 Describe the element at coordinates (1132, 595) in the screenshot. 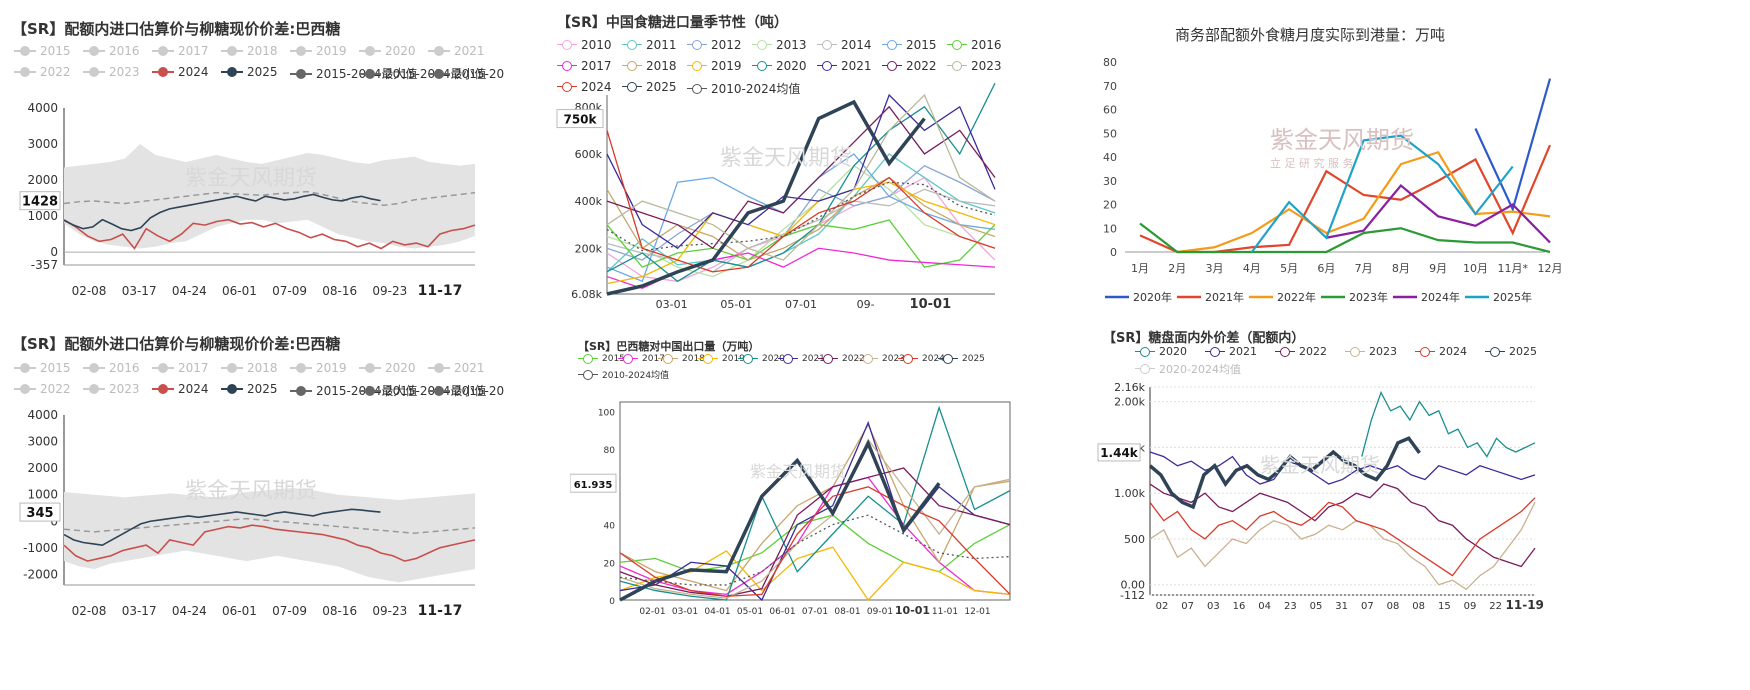

I see `y-tick-label: -112` at that location.